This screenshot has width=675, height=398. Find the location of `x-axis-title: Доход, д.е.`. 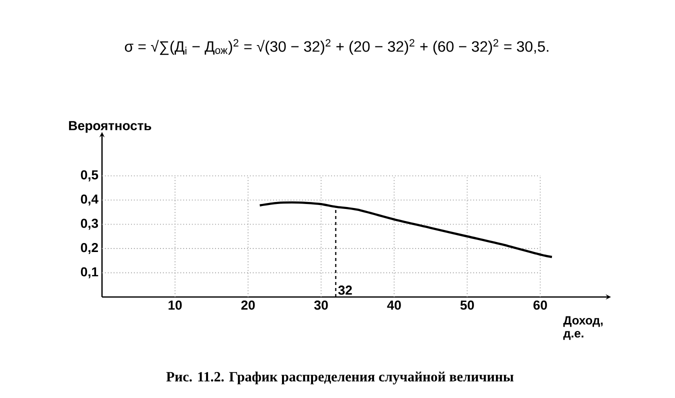

x-axis-title: Доход, д.е. is located at coordinates (583, 328).